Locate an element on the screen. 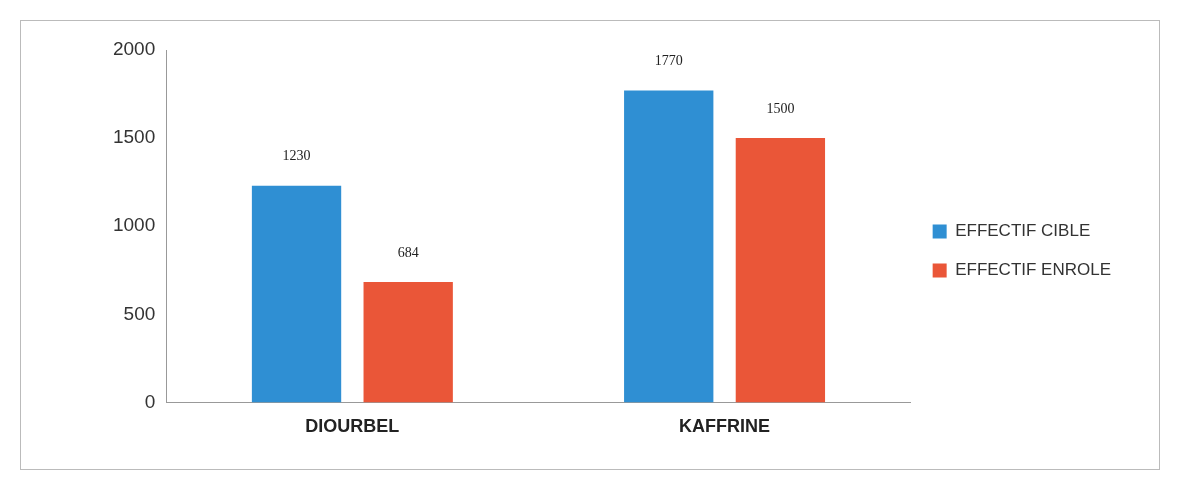  legend-label: EFFECTIF CIBLE is located at coordinates (1023, 231).